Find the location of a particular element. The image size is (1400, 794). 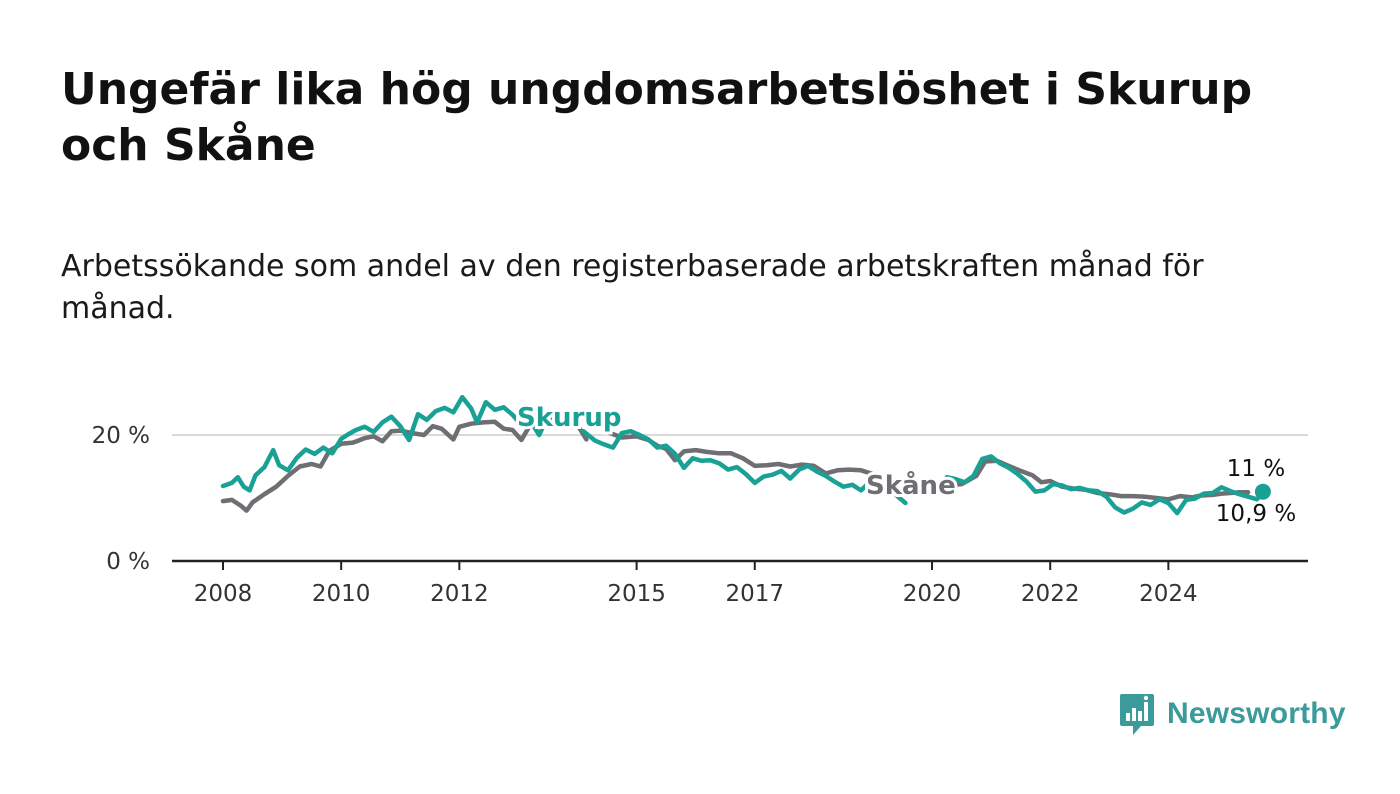

x-tick-label: 2008 is located at coordinates (223, 594).